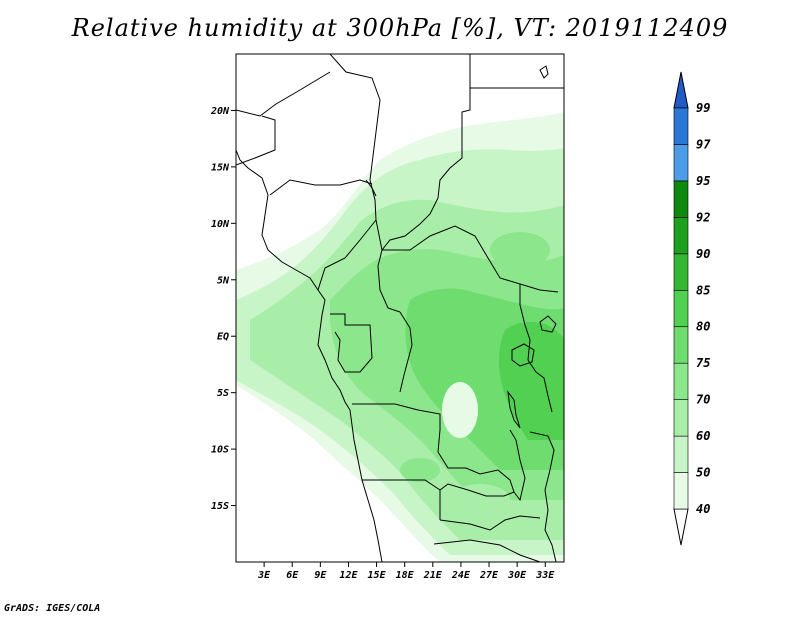 This screenshot has height=618, width=800. I want to click on colorbar-level-label: 80, so click(703, 327).